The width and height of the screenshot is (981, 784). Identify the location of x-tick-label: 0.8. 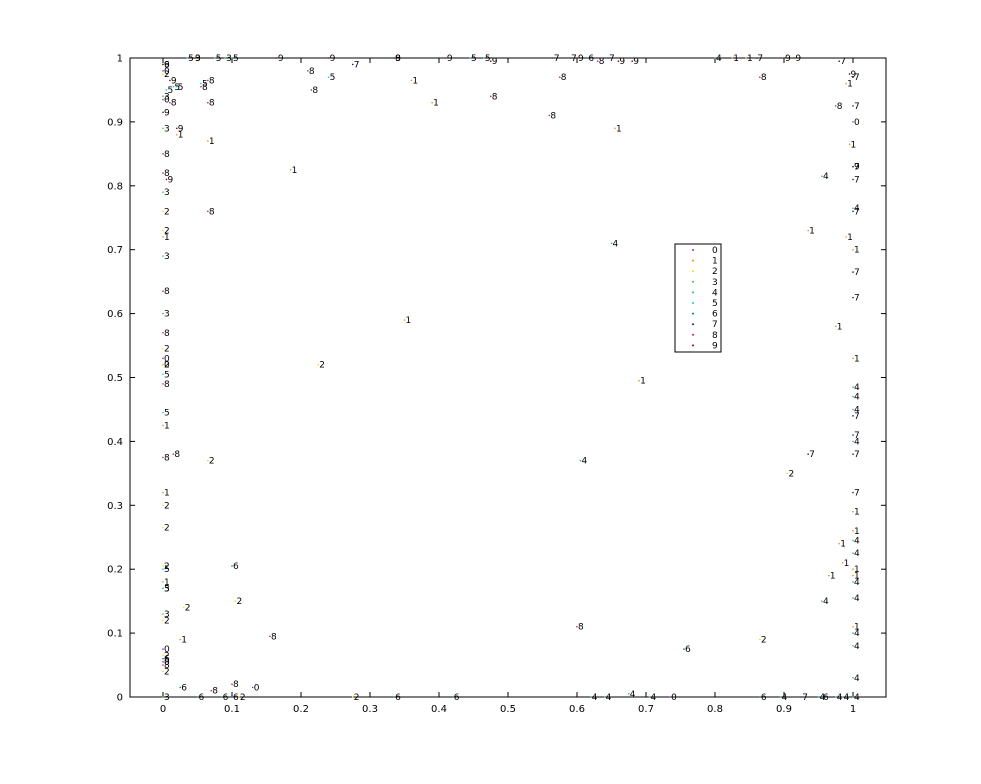
(715, 709).